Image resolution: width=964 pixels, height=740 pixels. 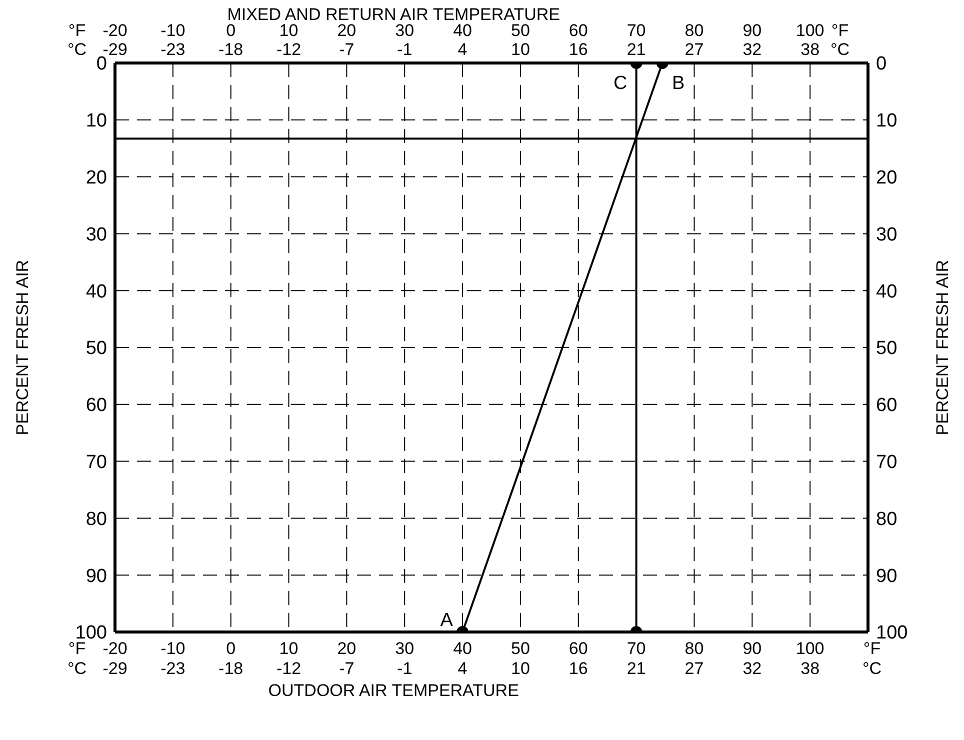 I want to click on x2-axis-title: MIXED AND RETURN AIR TEMPERATURE, so click(x=393, y=14).